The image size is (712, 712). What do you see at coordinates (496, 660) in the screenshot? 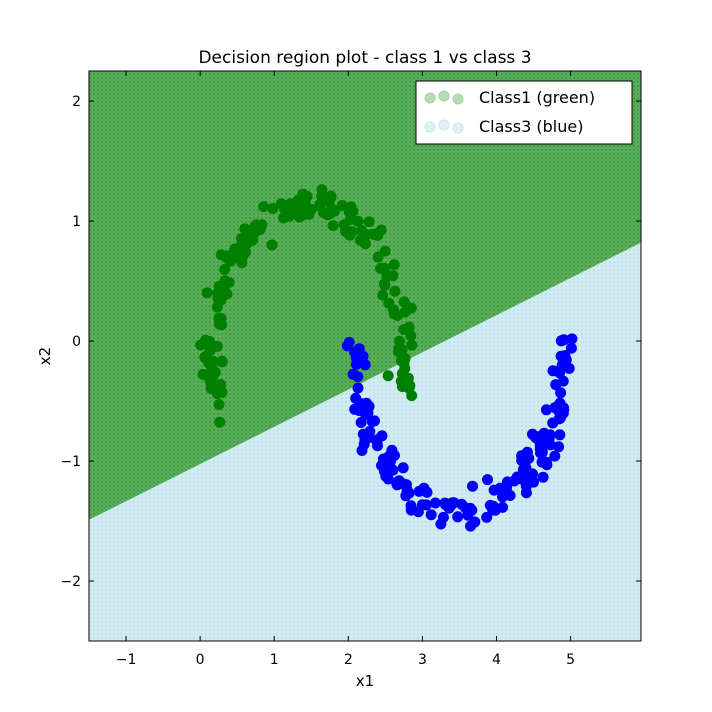
I see `x-tick-label: 4` at bounding box center [496, 660].